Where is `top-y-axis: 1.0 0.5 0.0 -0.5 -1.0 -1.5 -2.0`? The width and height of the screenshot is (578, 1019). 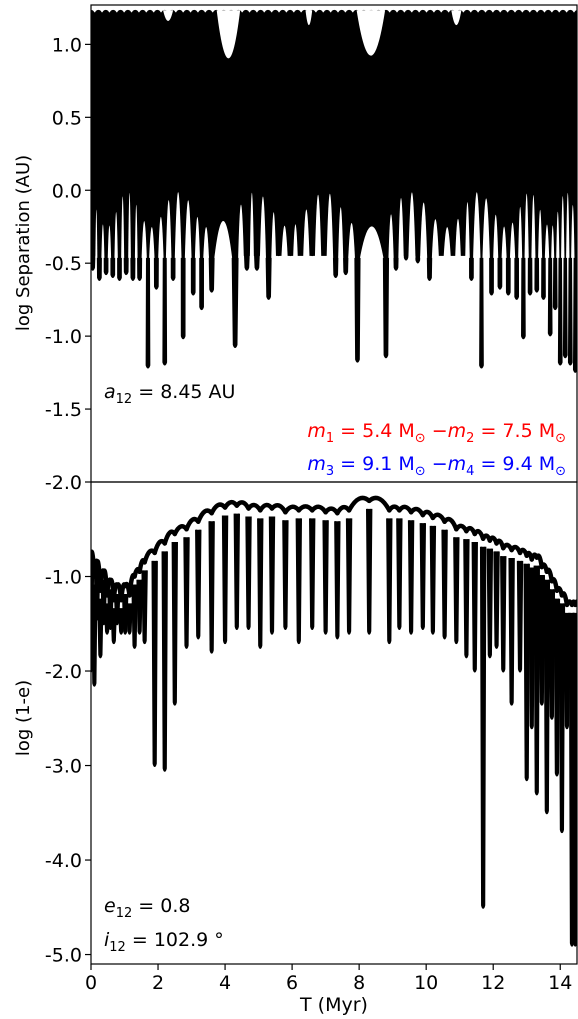 top-y-axis: 1.0 0.5 0.0 -0.5 -1.0 -1.5 -2.0 is located at coordinates (68, 264).